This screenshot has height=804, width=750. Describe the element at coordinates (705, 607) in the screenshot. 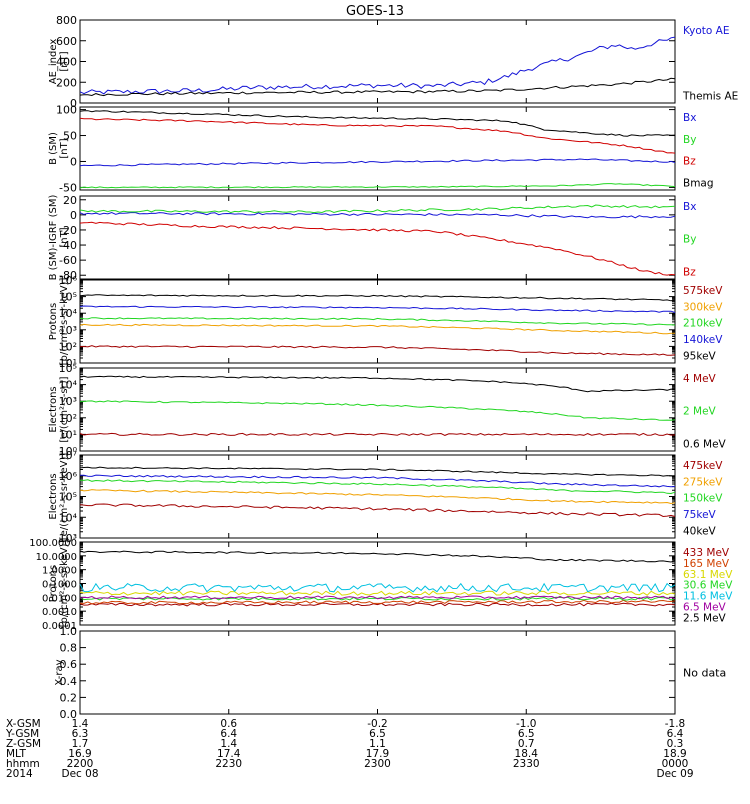

I see `legend-protons_mev-5: 6.5 MeV` at that location.